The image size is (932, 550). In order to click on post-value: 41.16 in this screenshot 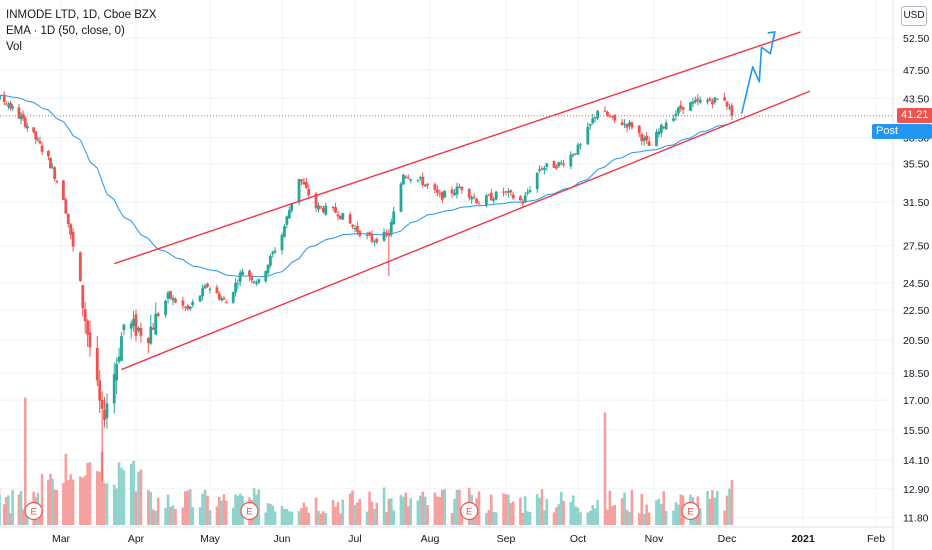, I will do `click(890, 145)`.